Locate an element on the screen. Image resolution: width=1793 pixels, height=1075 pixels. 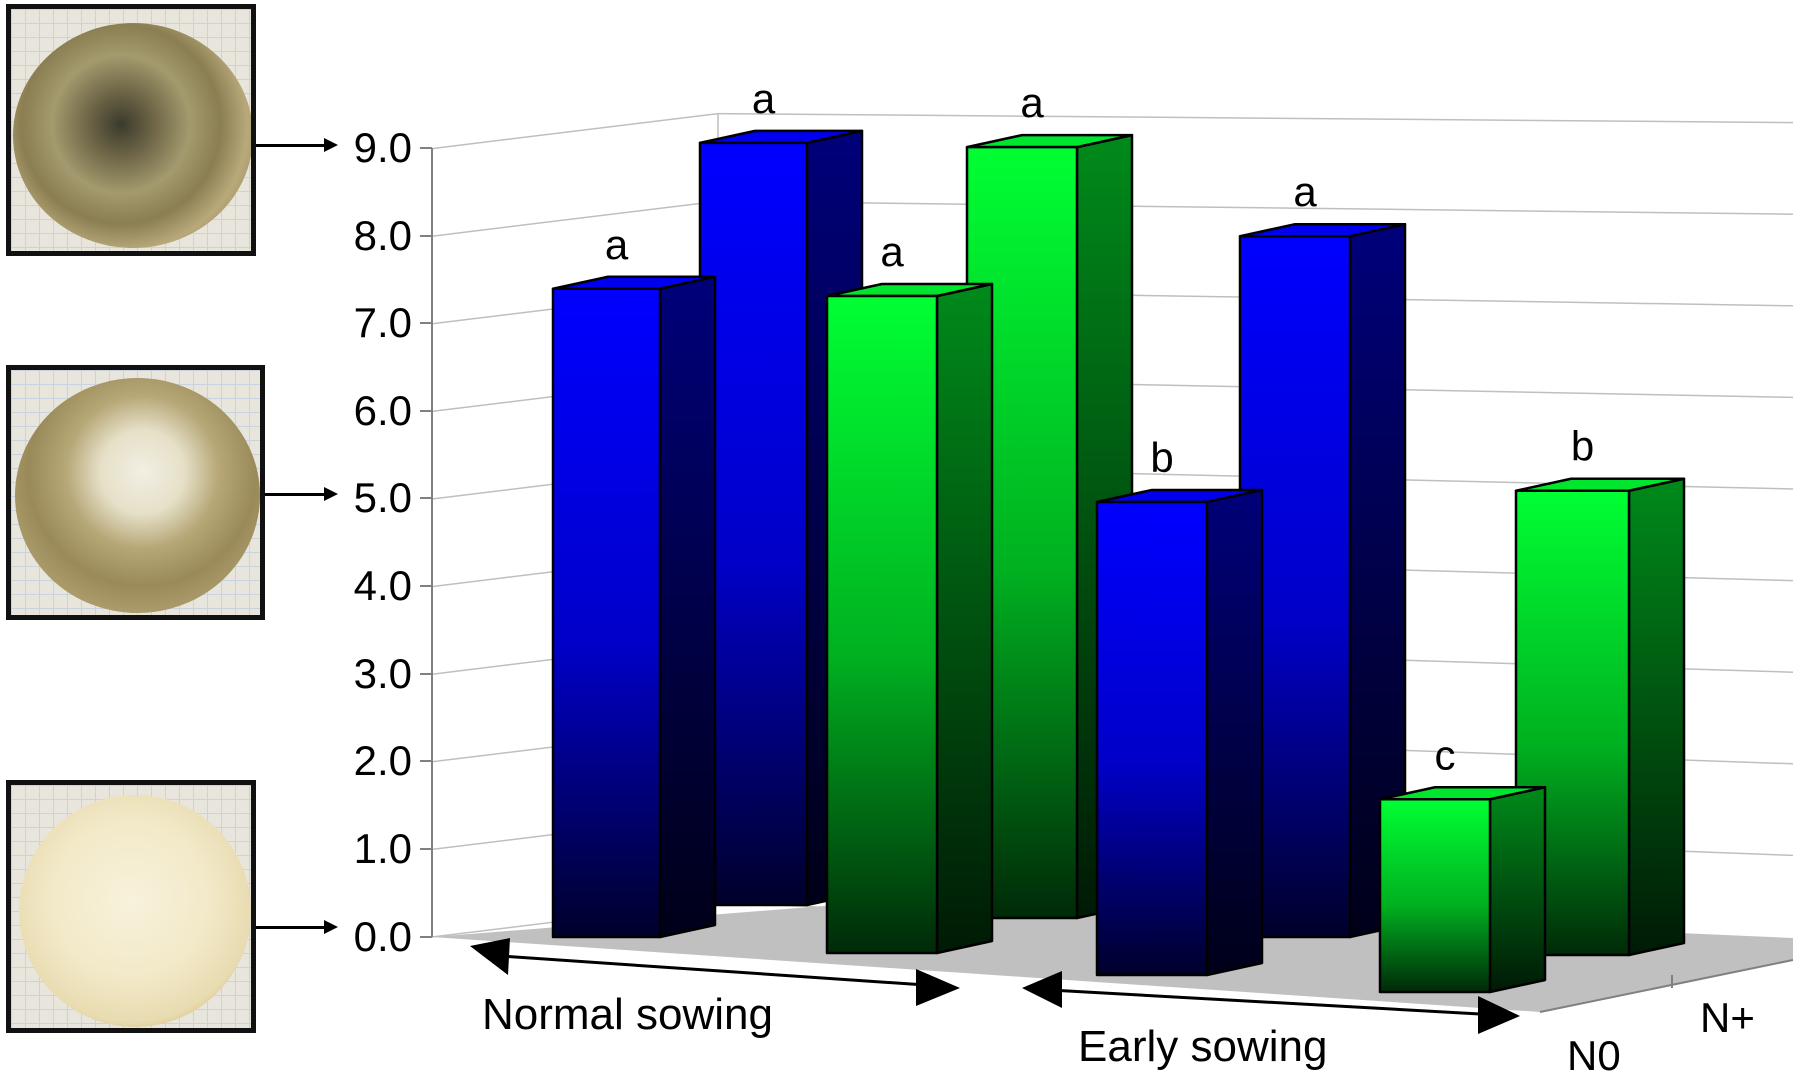
depth-label-nplus: N+ is located at coordinates (1727, 1017).